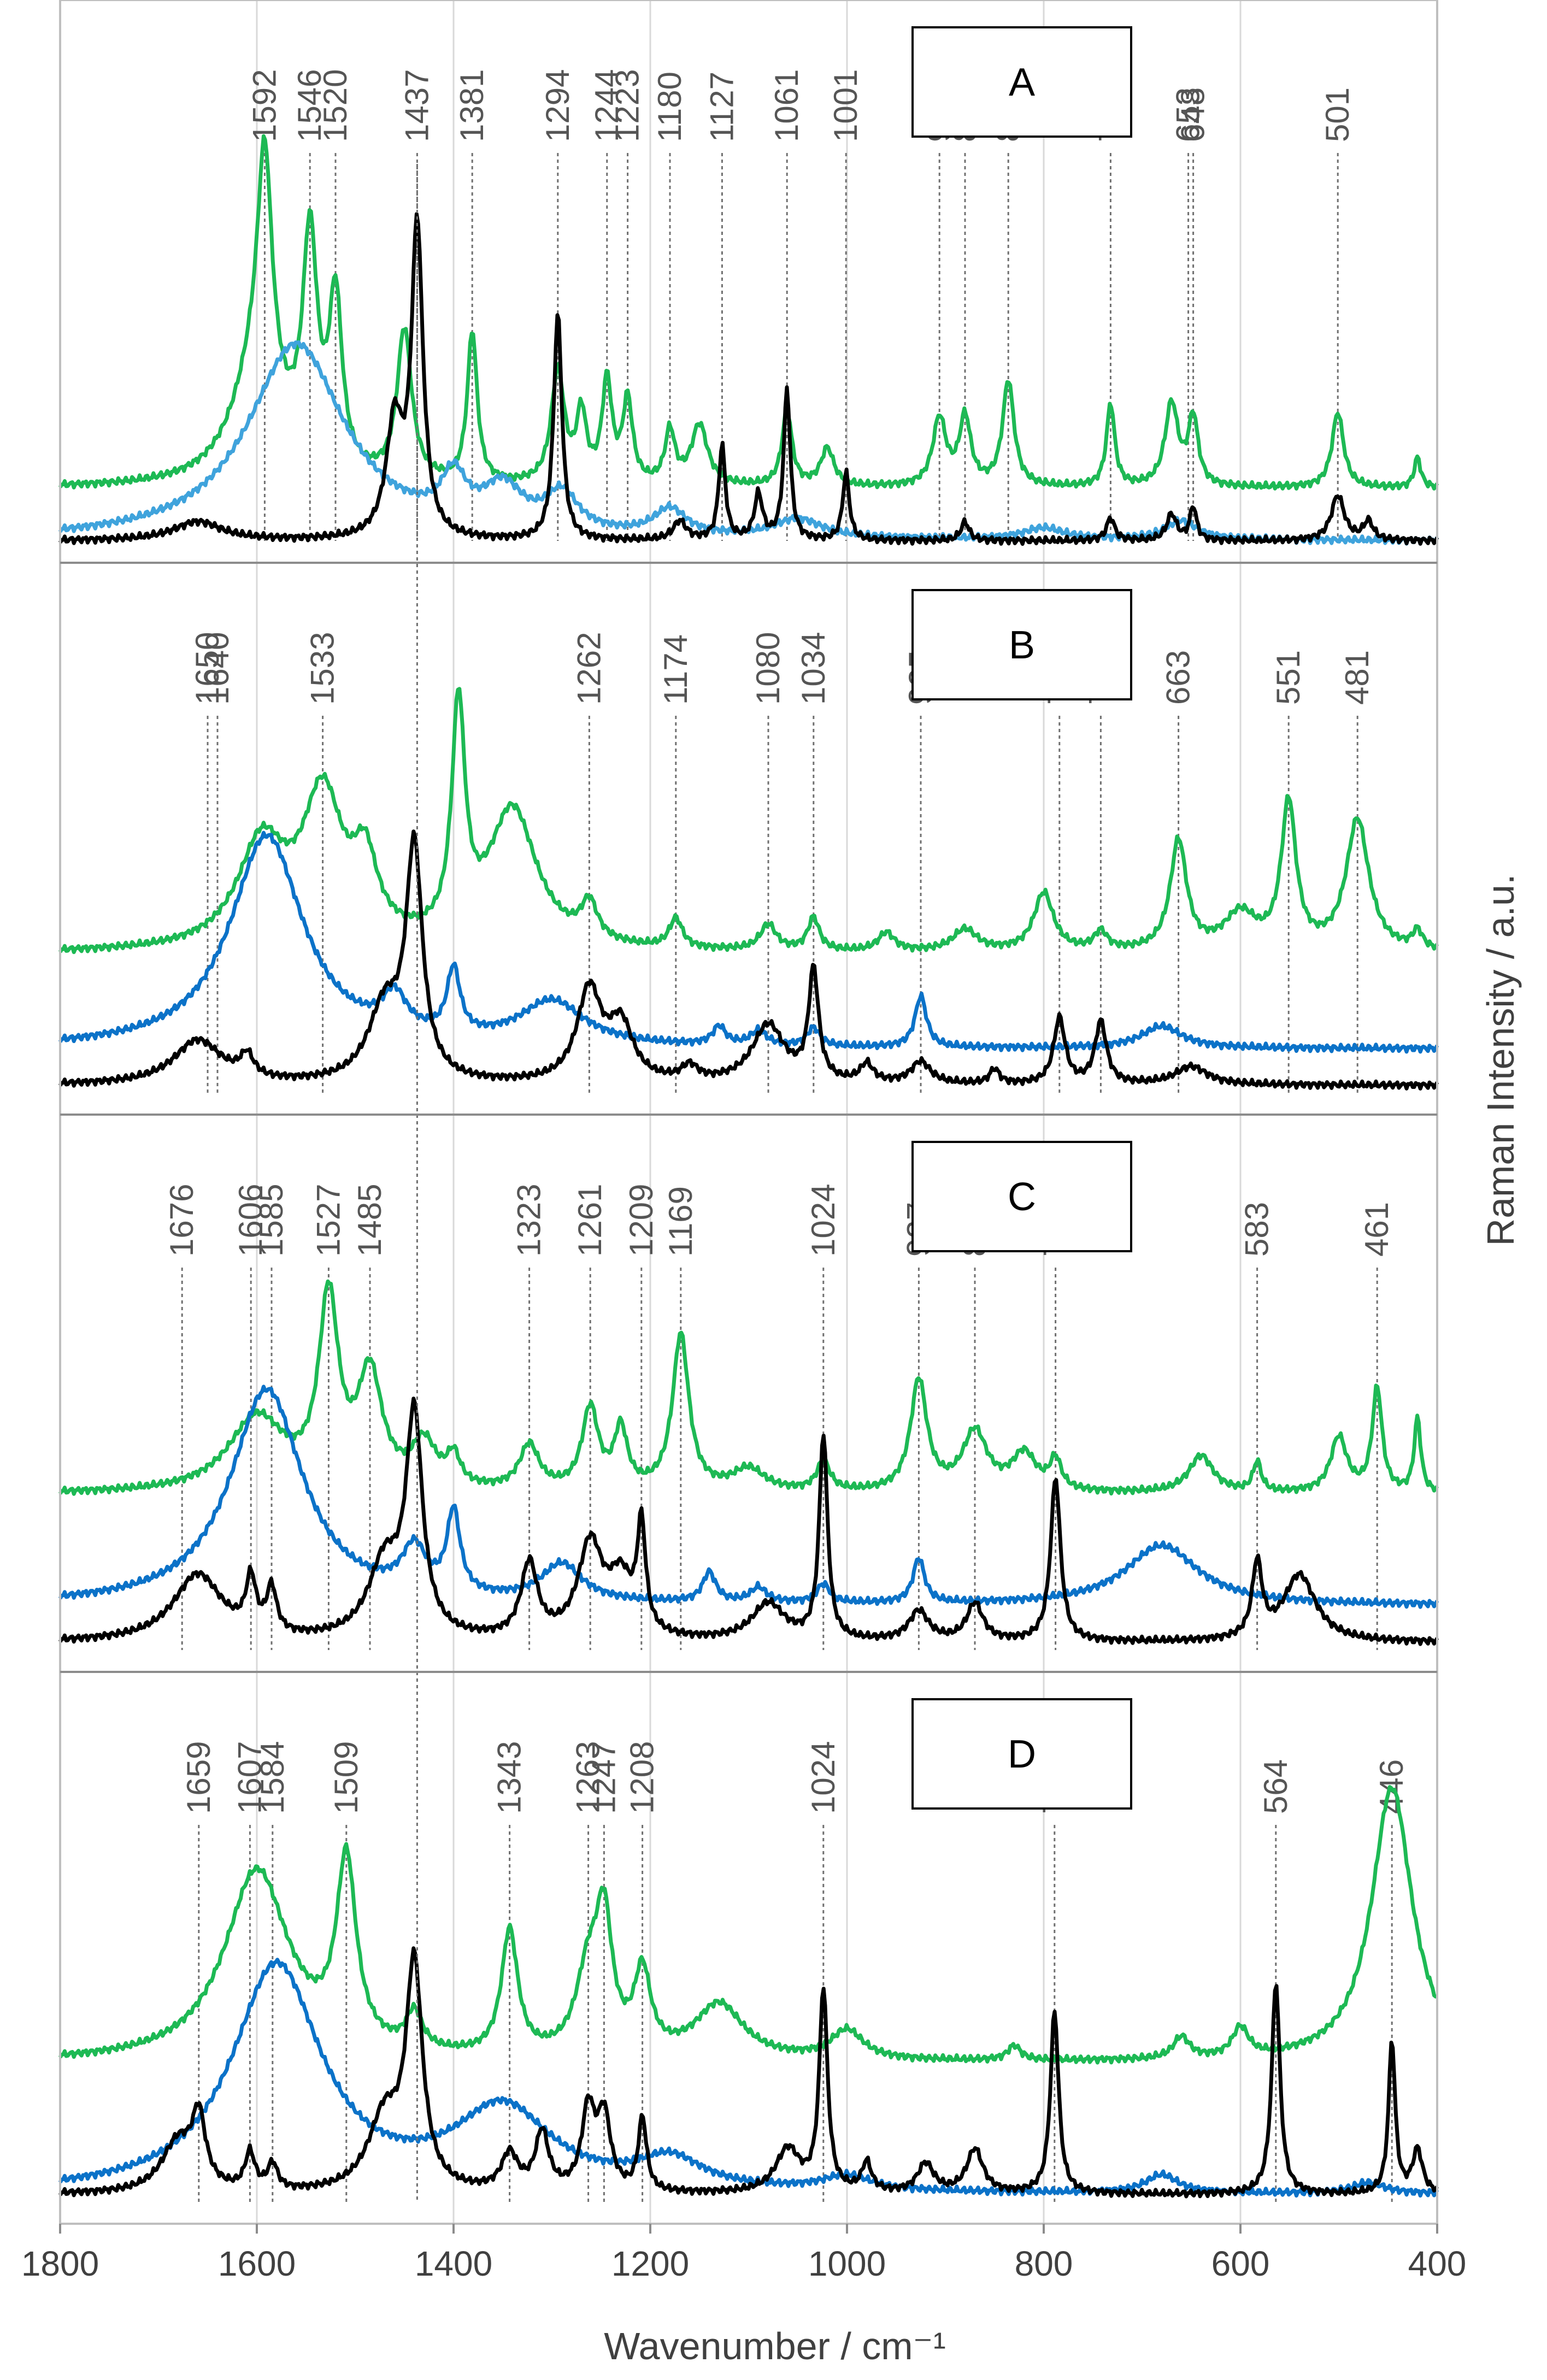 The image size is (1547, 2380). I want to click on series-C-black, so click(748, 1521).